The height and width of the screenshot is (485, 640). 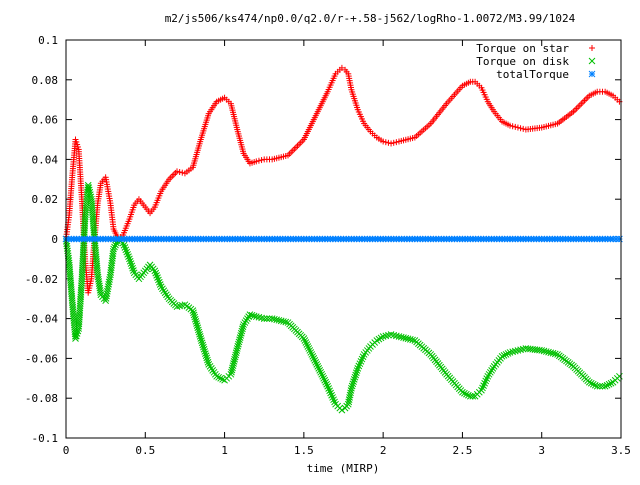 What do you see at coordinates (462, 450) in the screenshot?
I see `x-tick-label: 2.5` at bounding box center [462, 450].